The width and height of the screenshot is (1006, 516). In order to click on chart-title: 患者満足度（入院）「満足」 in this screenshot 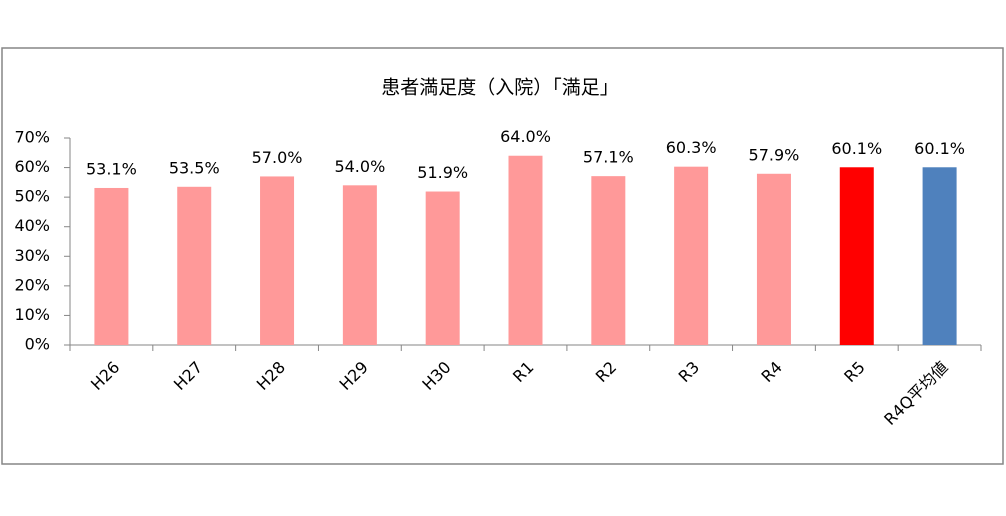, I will do `click(500, 88)`.